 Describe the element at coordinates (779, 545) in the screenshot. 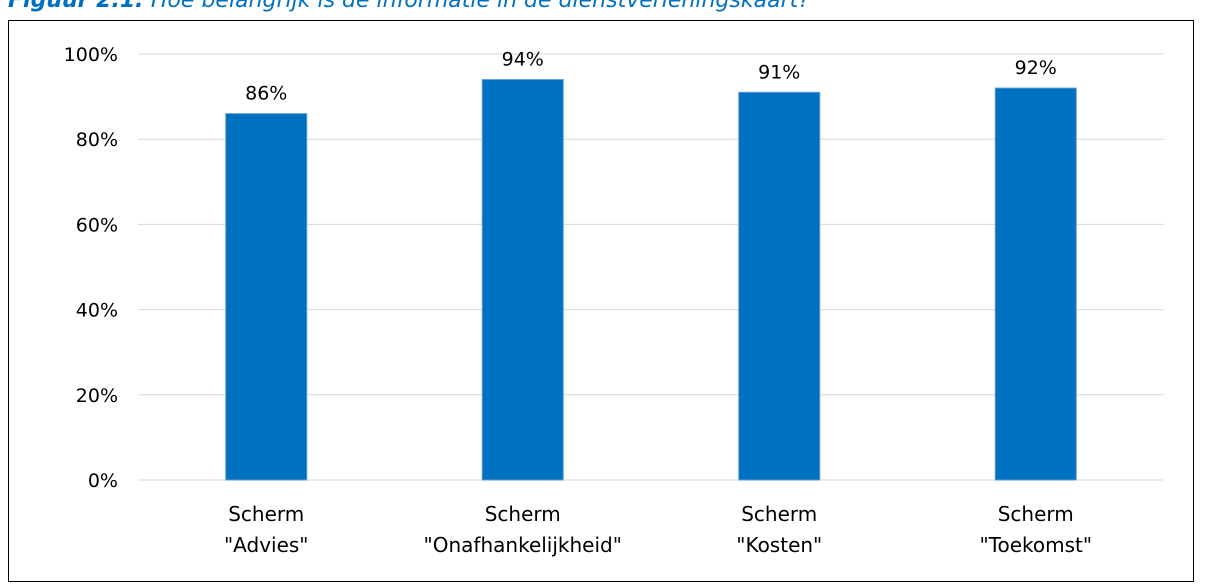

I see `x-category-label: "Kosten"` at that location.